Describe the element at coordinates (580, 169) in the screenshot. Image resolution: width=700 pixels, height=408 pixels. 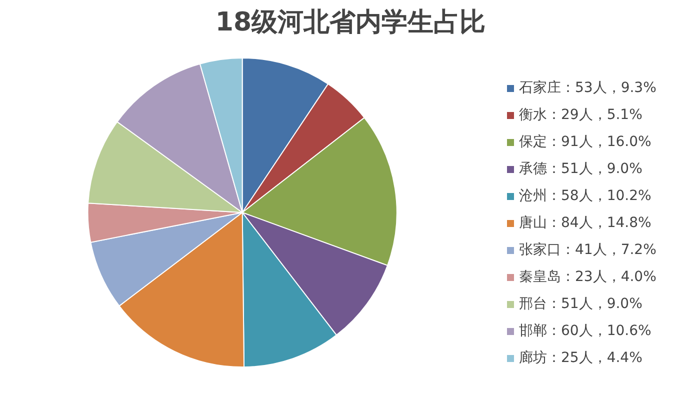
I see `legend-label: 承德：51人，9.0%` at that location.